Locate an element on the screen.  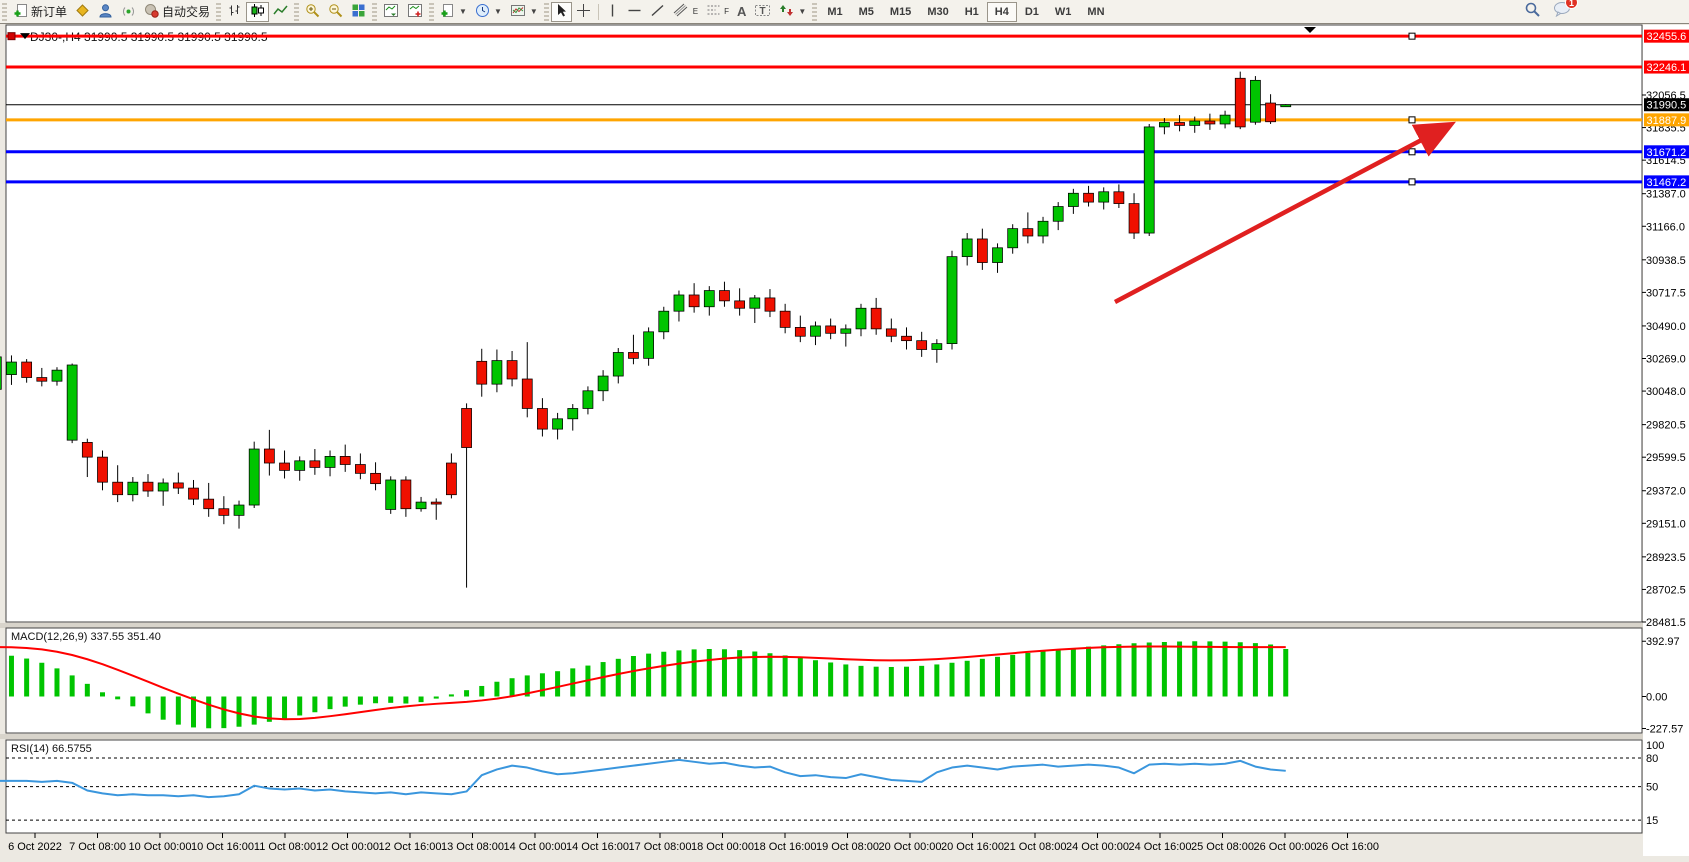
arrows-tool-dropdown: ▼ is located at coordinates (792, 12).